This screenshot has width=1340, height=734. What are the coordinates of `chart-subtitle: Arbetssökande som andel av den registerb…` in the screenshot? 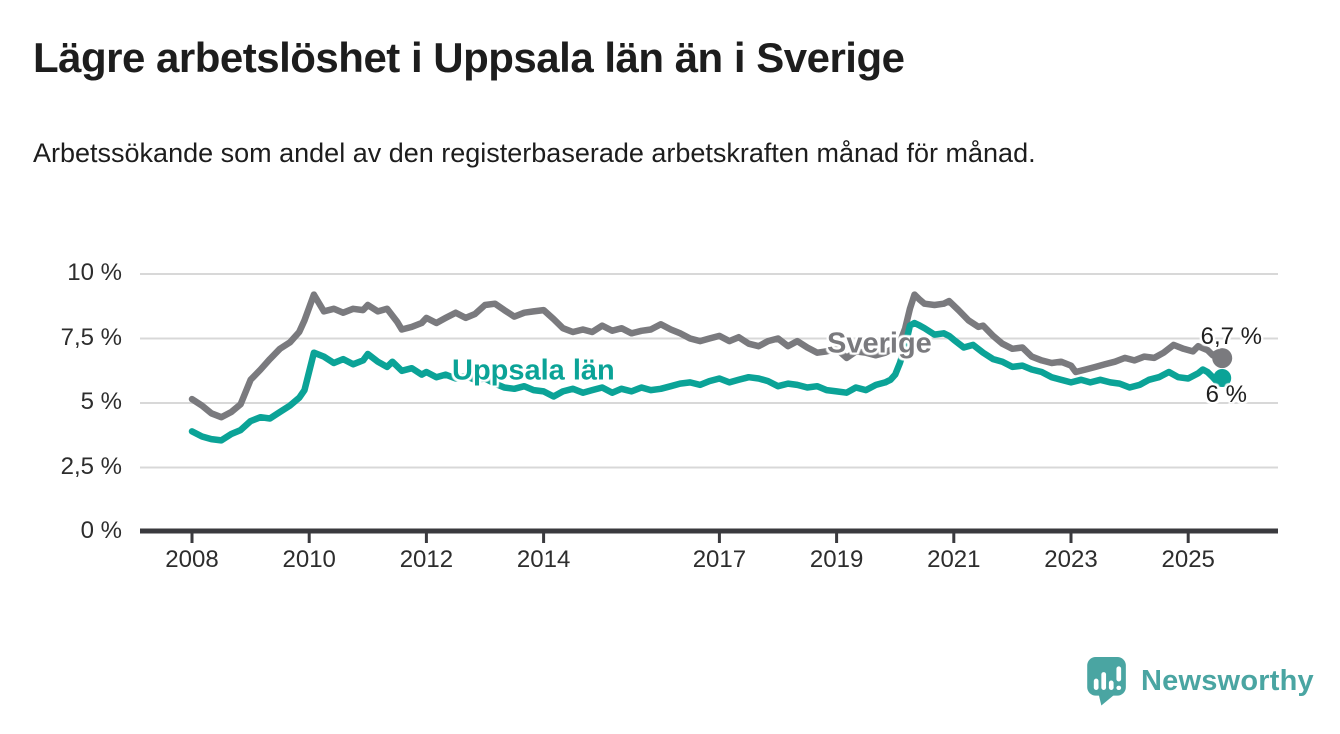 It's located at (534, 153).